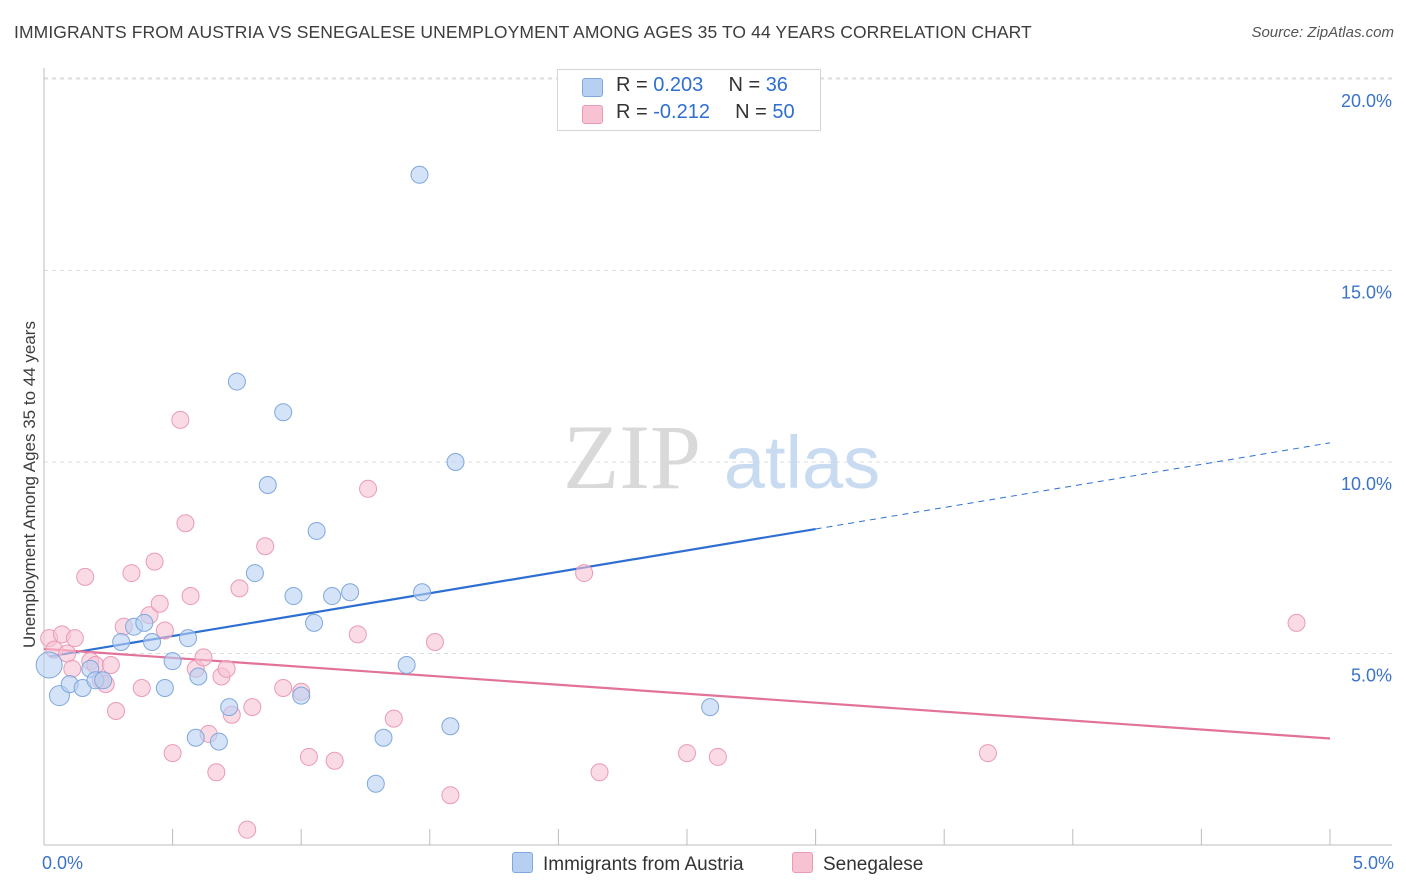  Describe the element at coordinates (1366, 484) in the screenshot. I see `y-tick-label: 10.0%` at that location.